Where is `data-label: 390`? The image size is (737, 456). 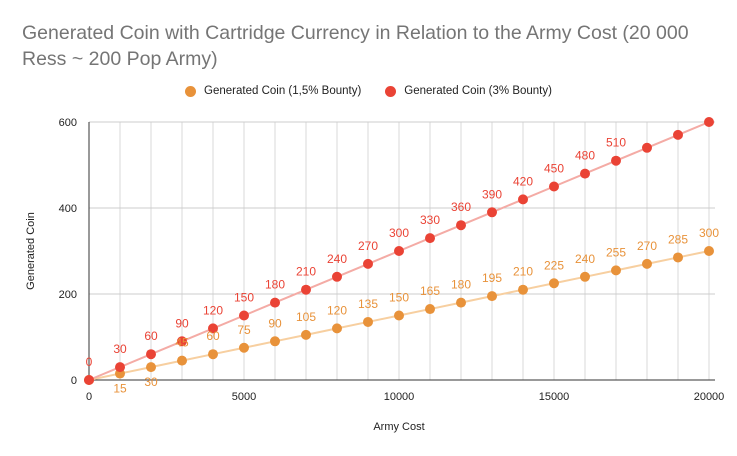 data-label: 390 is located at coordinates (492, 194).